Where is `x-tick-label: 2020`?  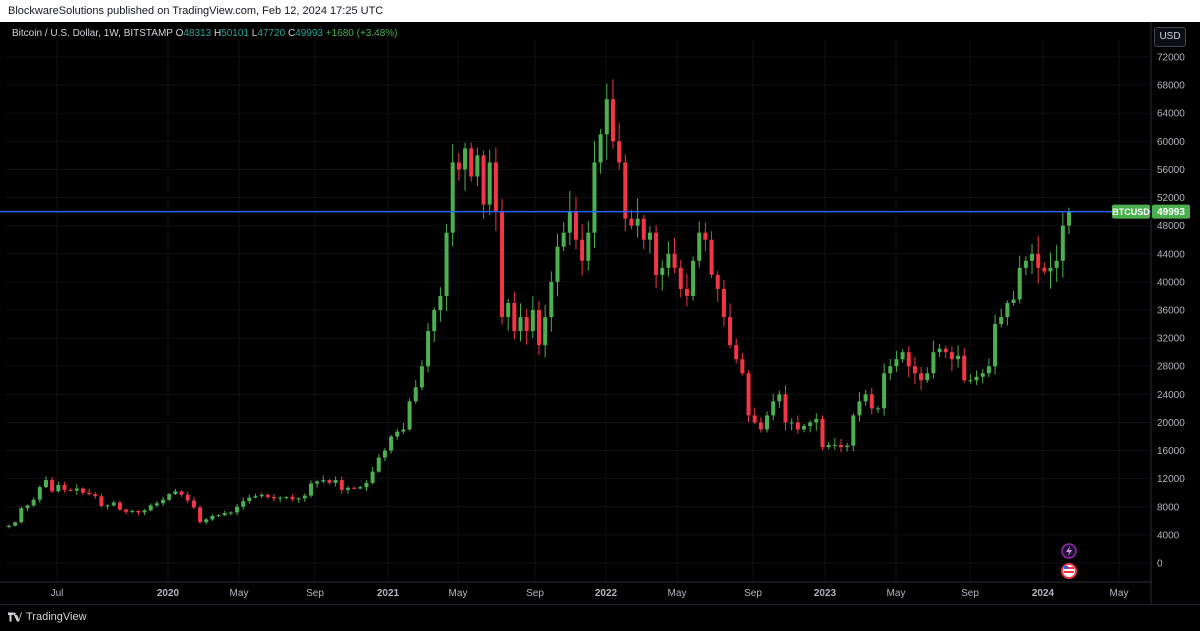 x-tick-label: 2020 is located at coordinates (168, 593).